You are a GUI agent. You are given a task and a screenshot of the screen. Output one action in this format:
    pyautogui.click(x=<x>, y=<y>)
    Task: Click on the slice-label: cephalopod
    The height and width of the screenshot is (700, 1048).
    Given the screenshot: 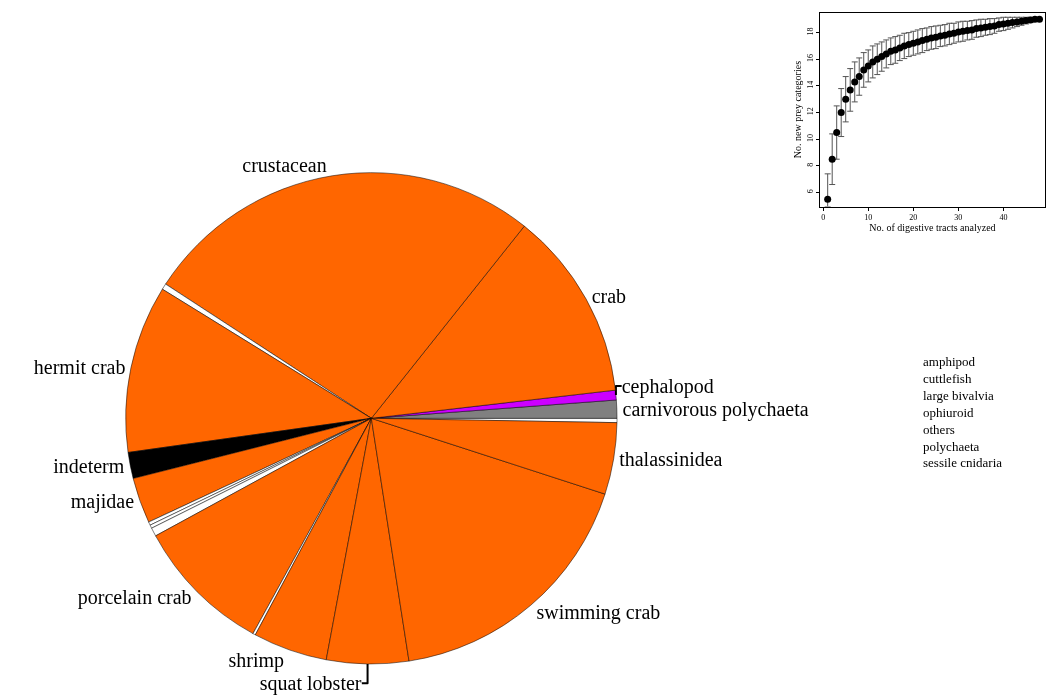 What is the action you would take?
    pyautogui.click(x=667, y=386)
    